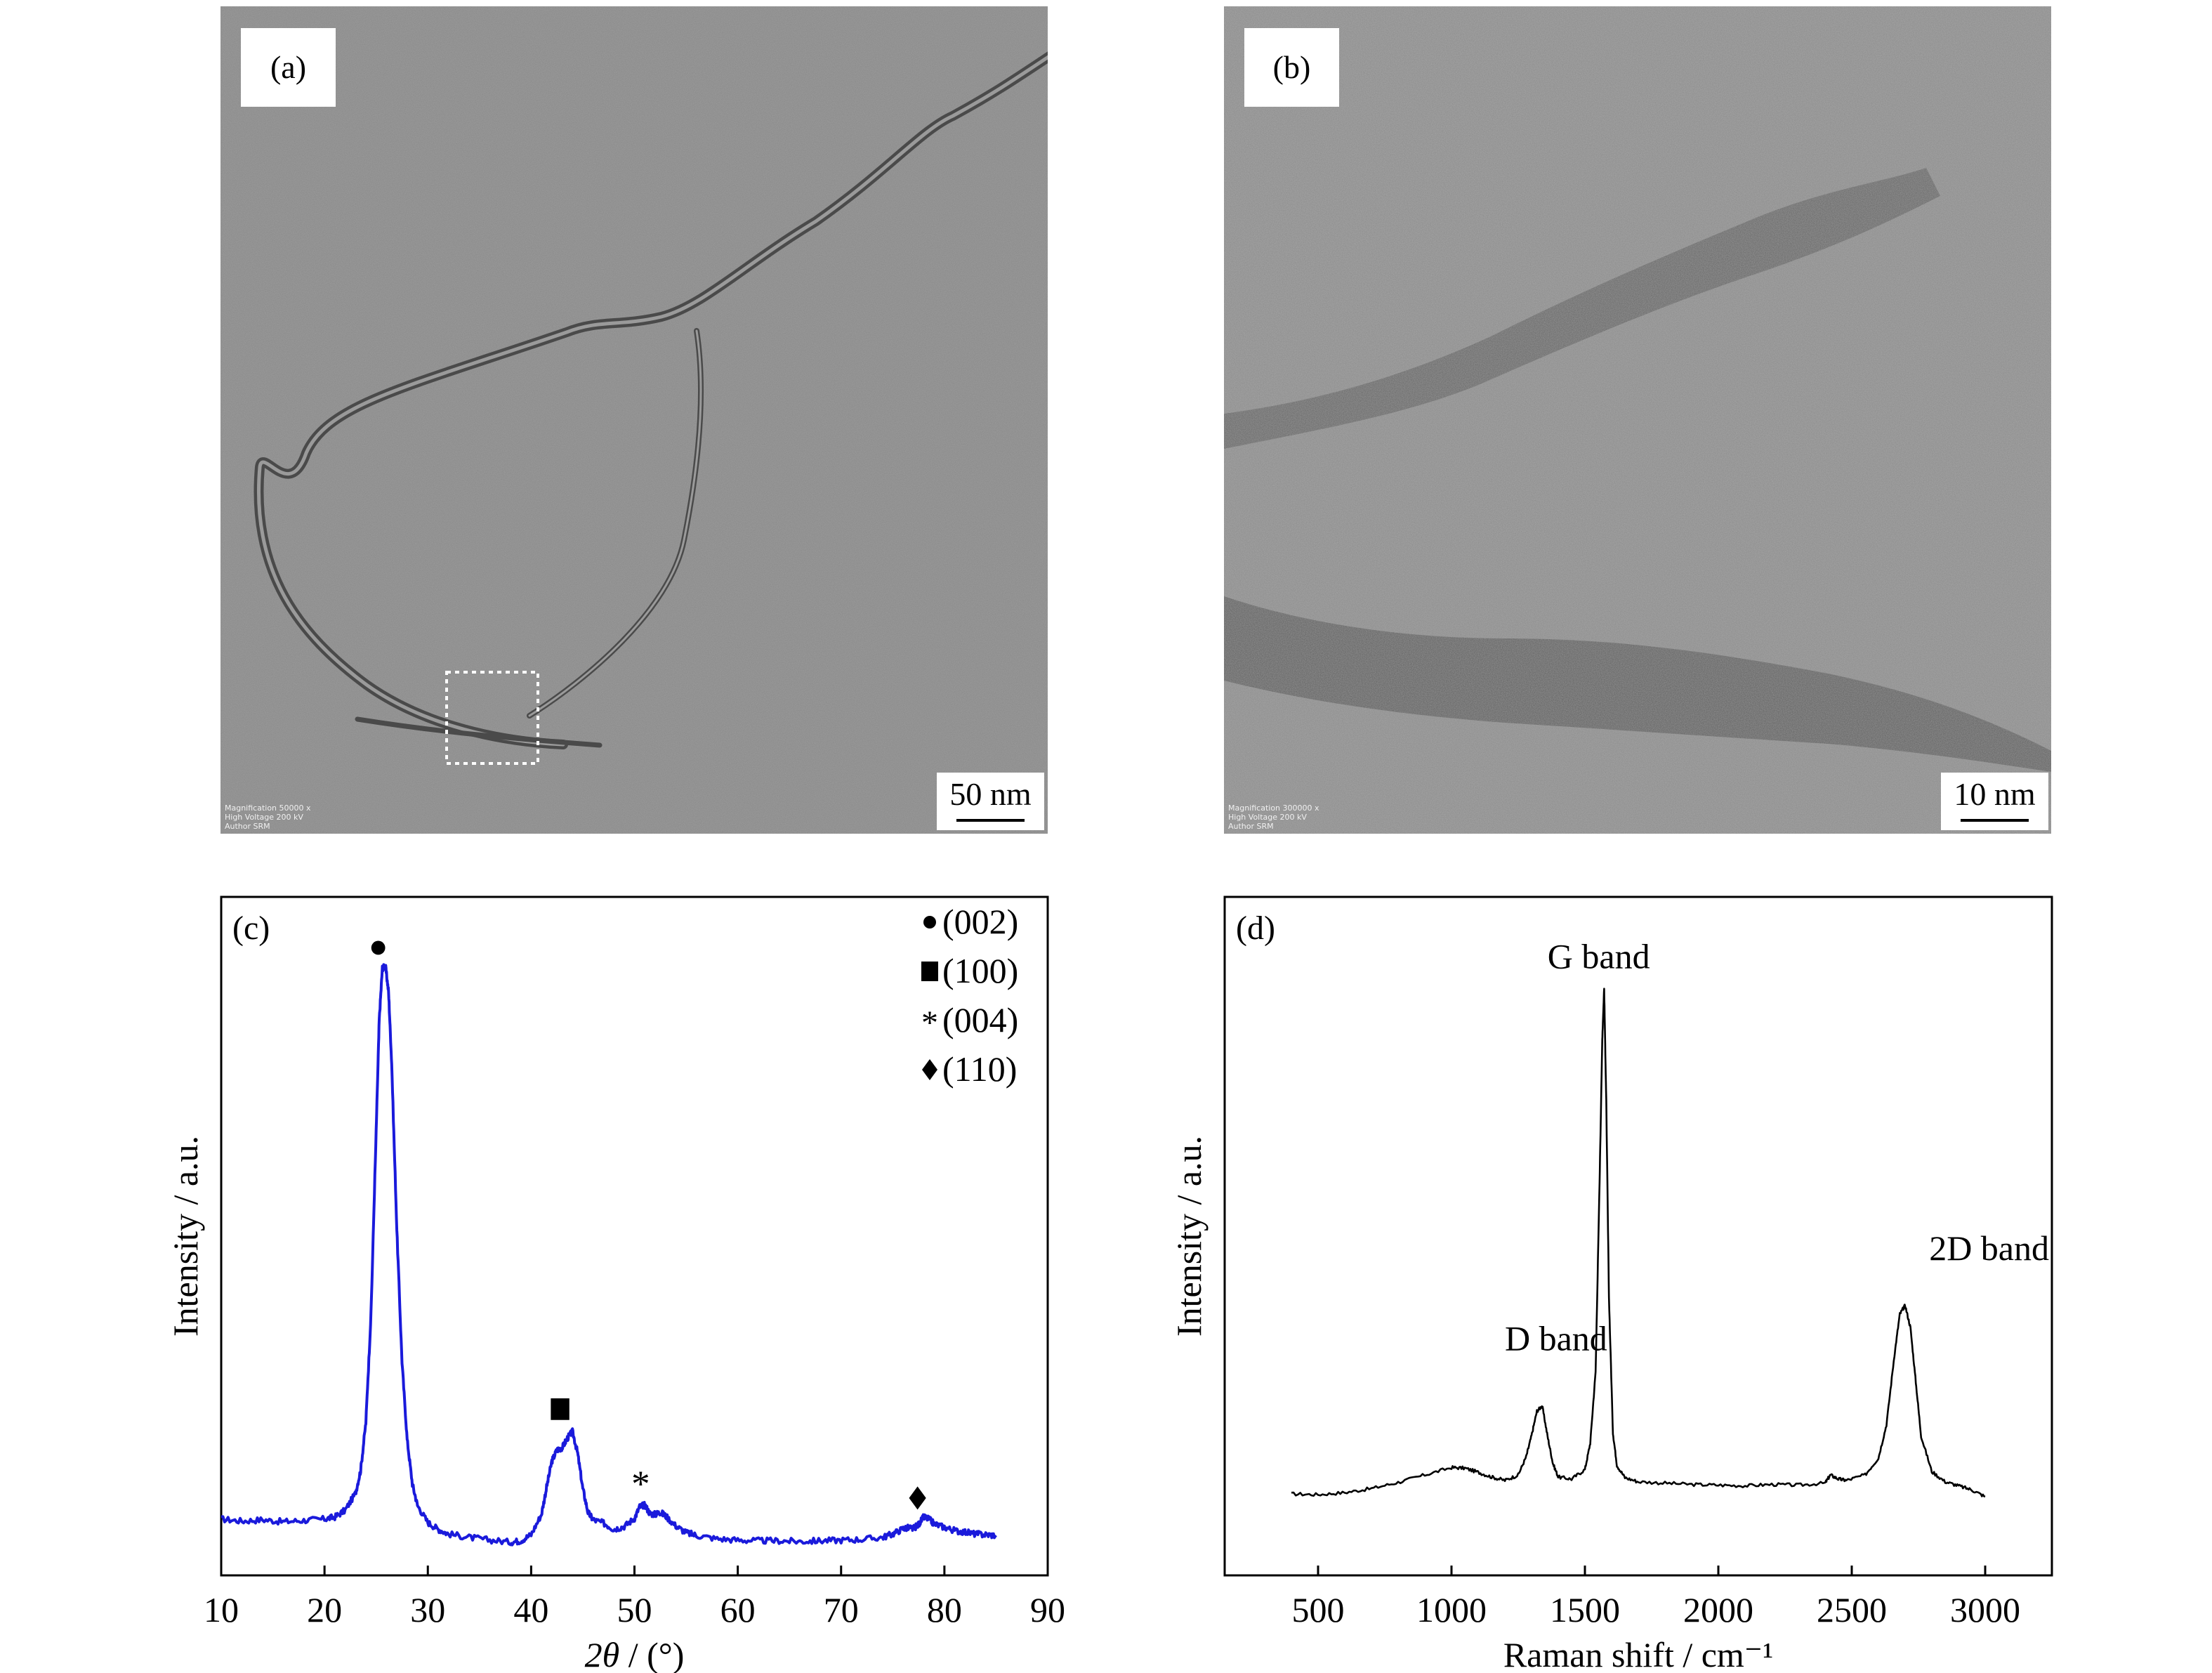  Describe the element at coordinates (1318, 1610) in the screenshot. I see `x-tick-label-d: 500` at that location.